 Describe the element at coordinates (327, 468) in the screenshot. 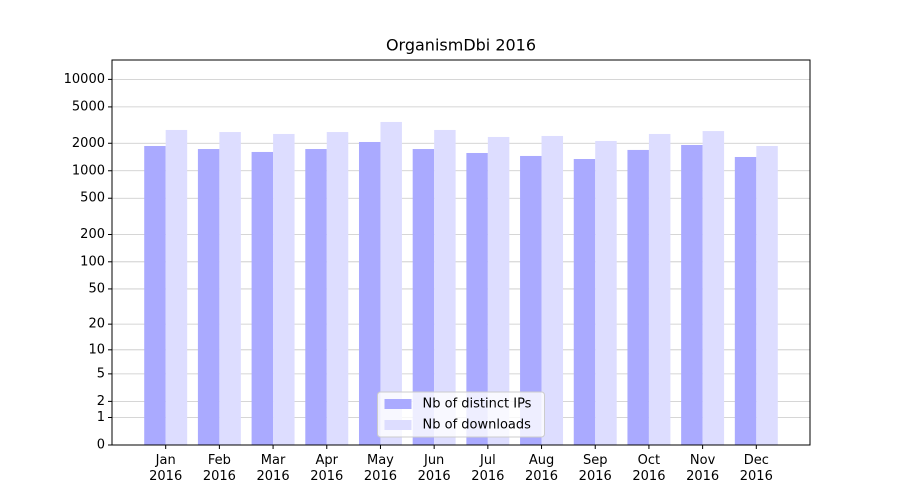

I see `x-tick-label: Apr 2016` at that location.